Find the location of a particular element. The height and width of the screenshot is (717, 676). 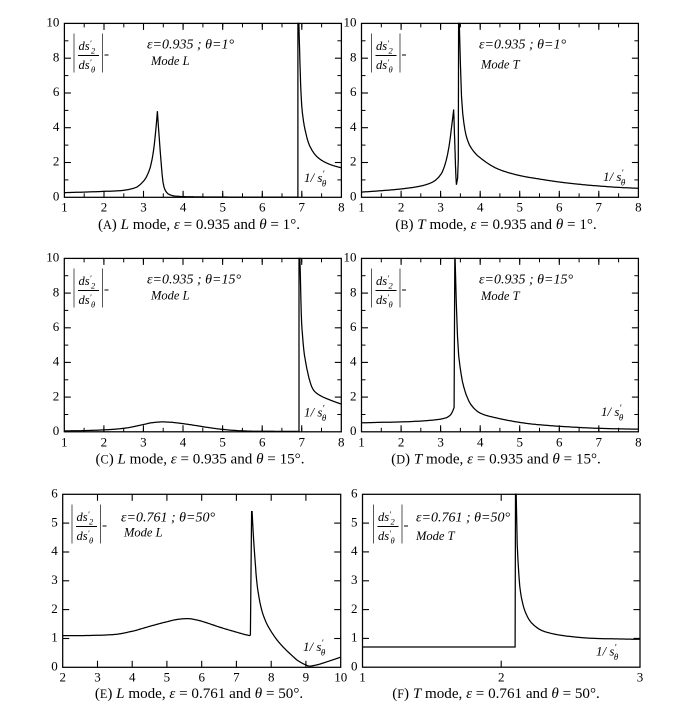

svg-text:(F) T mode, ε = 0.761 and θ =: (F) T mode, ε = 0.761 and θ = 50°. is located at coordinates (496, 694).